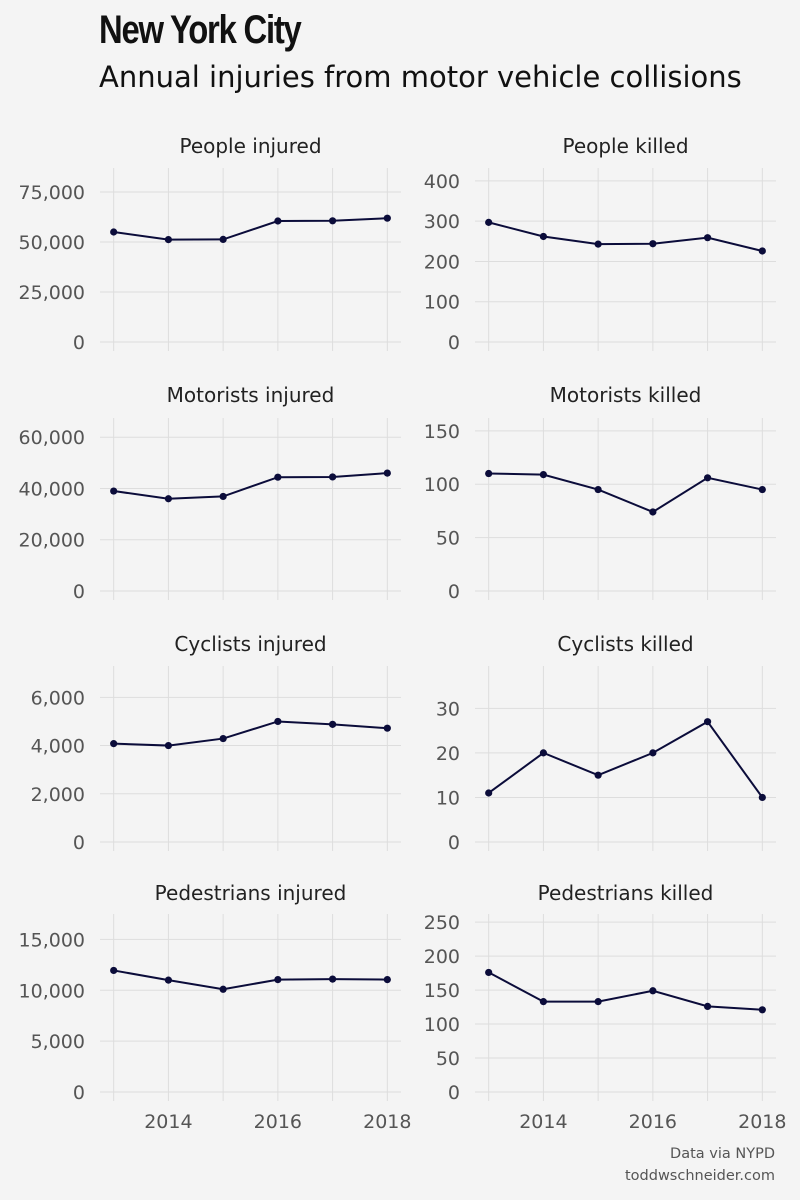 The height and width of the screenshot is (1200, 800). I want to click on panel-7-ytick-label: 0, so click(79, 1093).